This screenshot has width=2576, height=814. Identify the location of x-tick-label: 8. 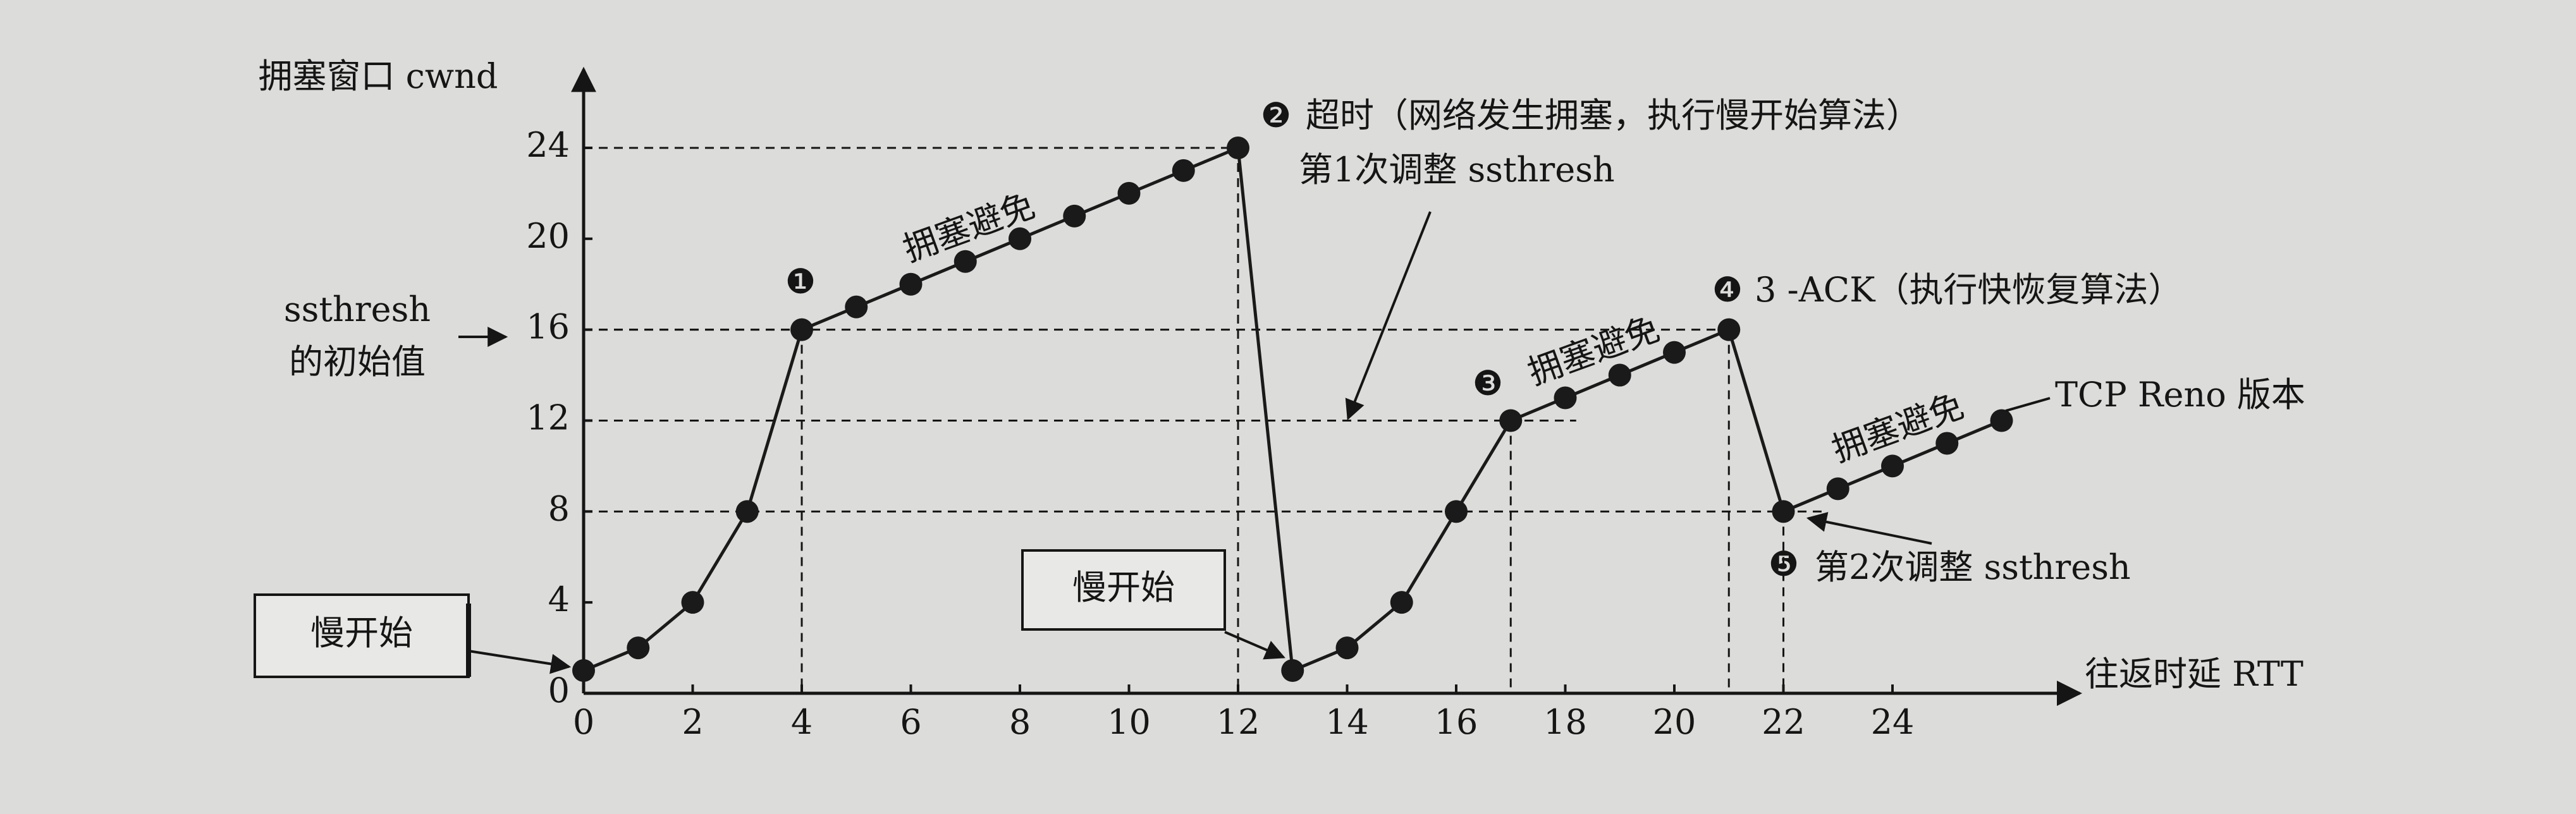
(1020, 722).